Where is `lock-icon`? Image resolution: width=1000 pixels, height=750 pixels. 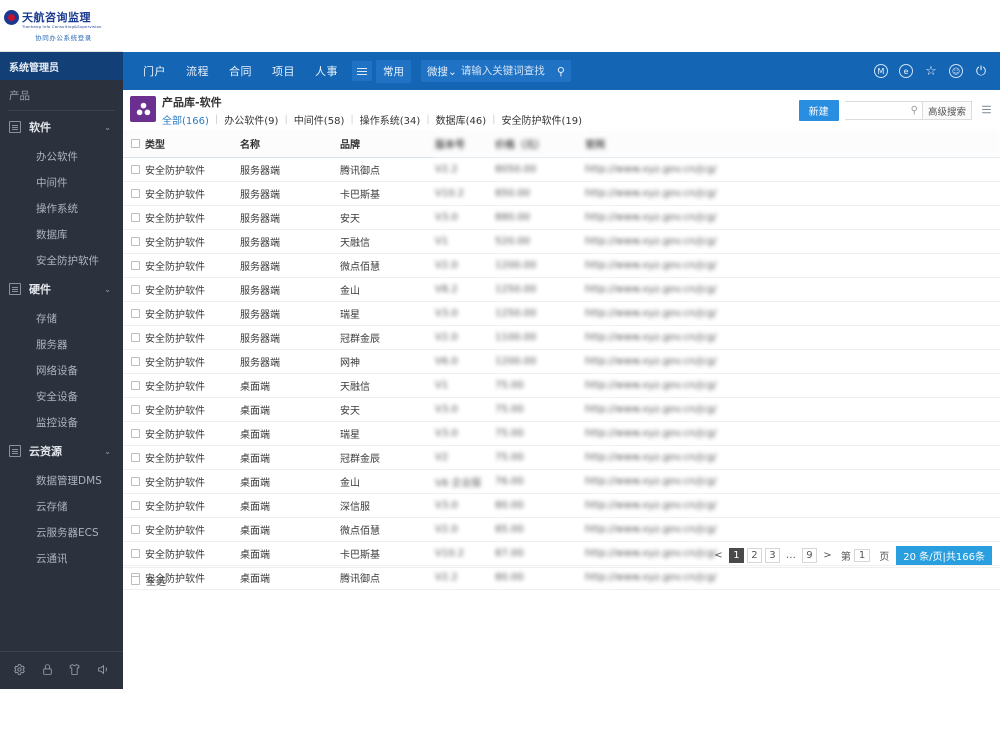
lock-icon is located at coordinates (47, 671).